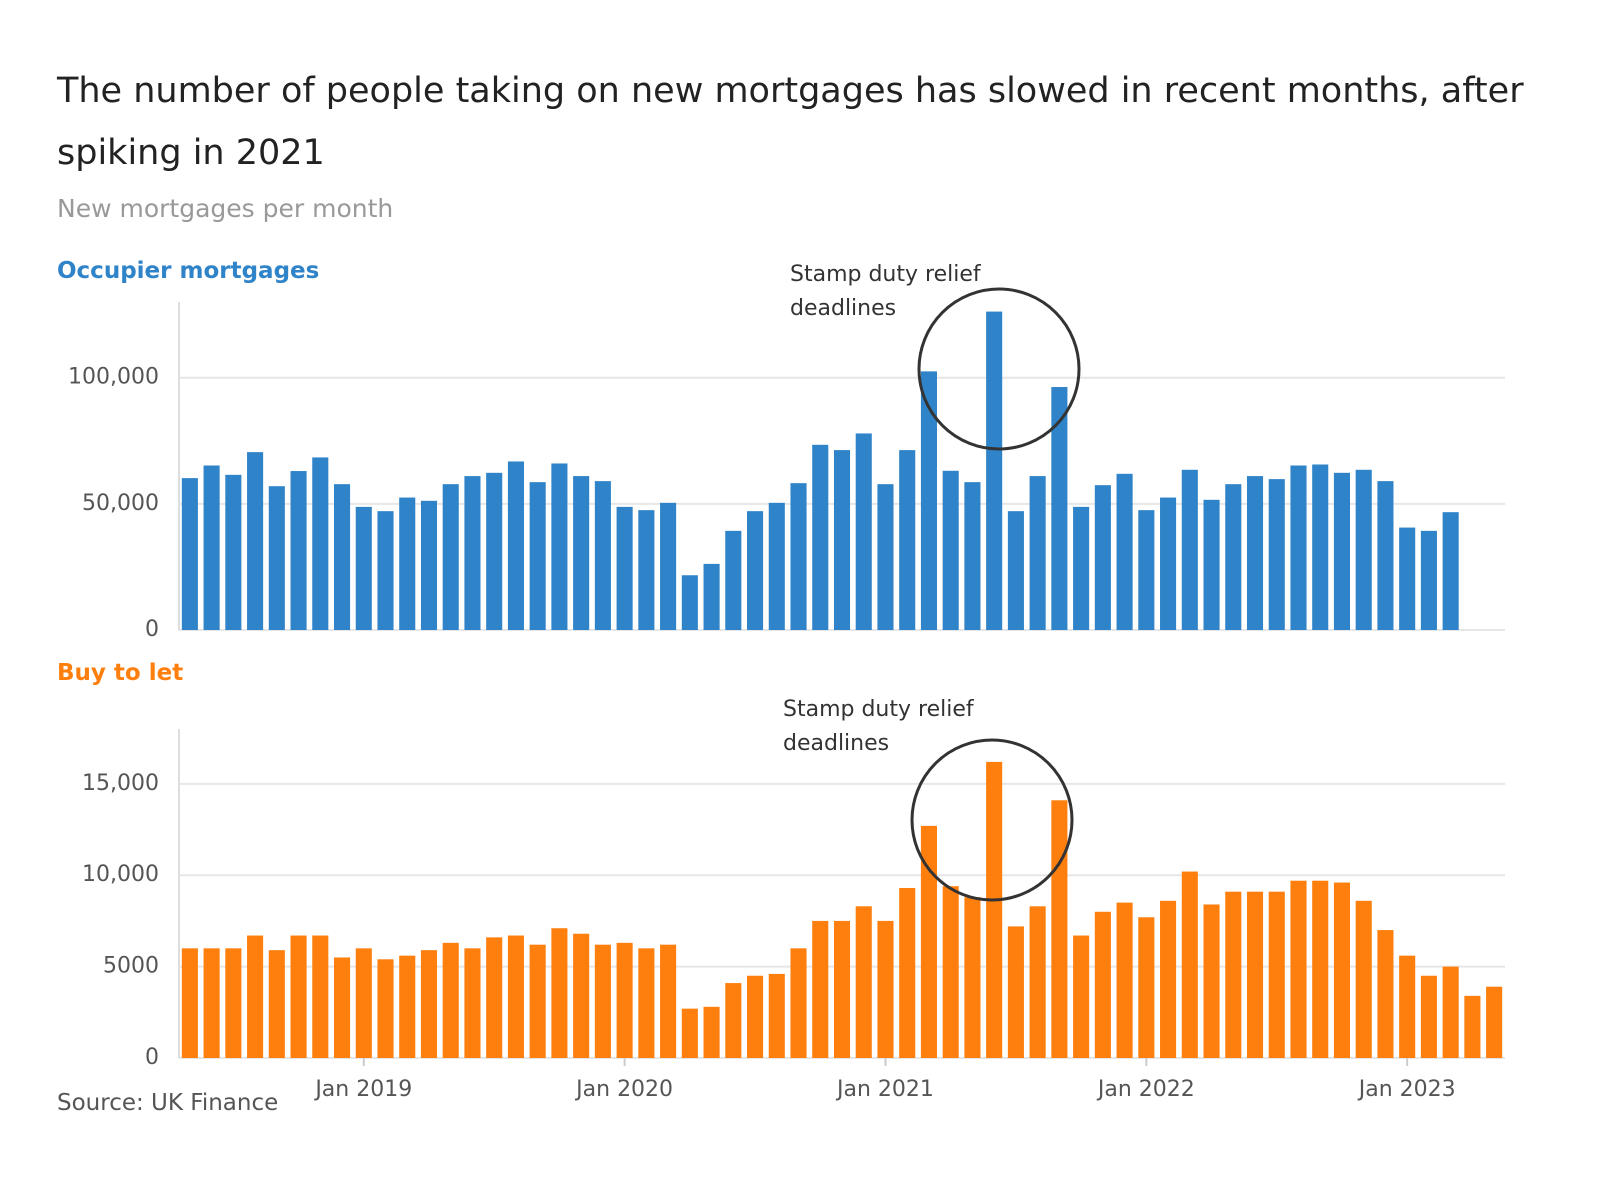 The image size is (1600, 1200). What do you see at coordinates (152, 629) in the screenshot?
I see `y-tick-label: 0` at bounding box center [152, 629].